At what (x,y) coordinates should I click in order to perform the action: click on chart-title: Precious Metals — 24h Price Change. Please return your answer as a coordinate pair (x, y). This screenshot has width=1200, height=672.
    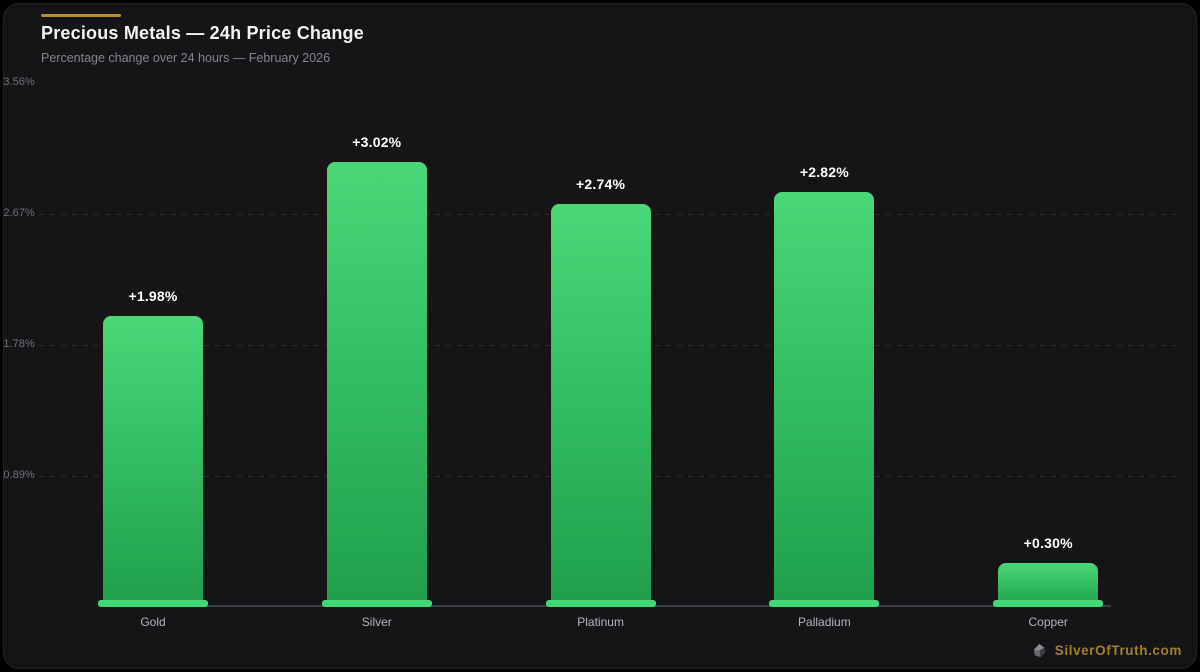
    Looking at the image, I should click on (202, 33).